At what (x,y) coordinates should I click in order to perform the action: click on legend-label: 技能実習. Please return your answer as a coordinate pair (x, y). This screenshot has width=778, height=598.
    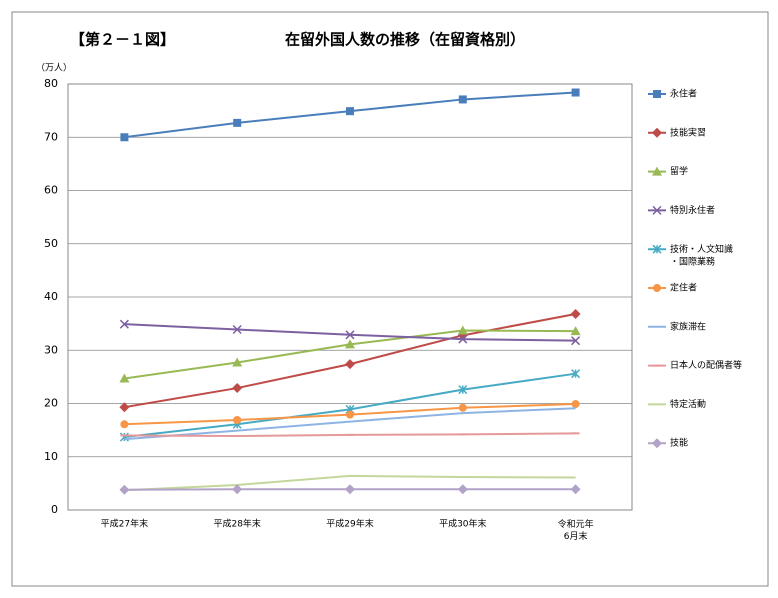
    Looking at the image, I should click on (688, 132).